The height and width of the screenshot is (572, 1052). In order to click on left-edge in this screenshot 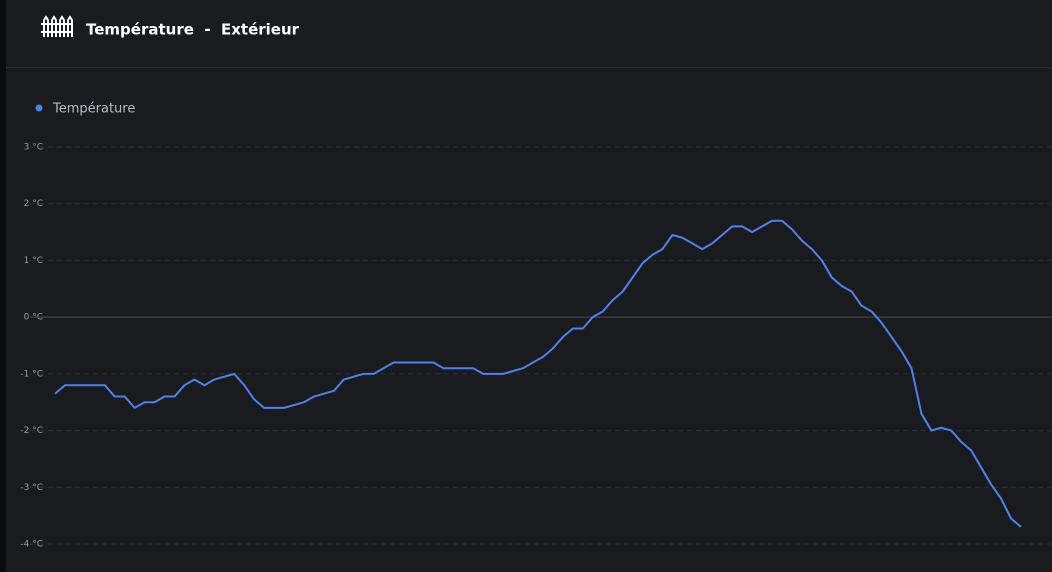, I will do `click(3, 286)`.